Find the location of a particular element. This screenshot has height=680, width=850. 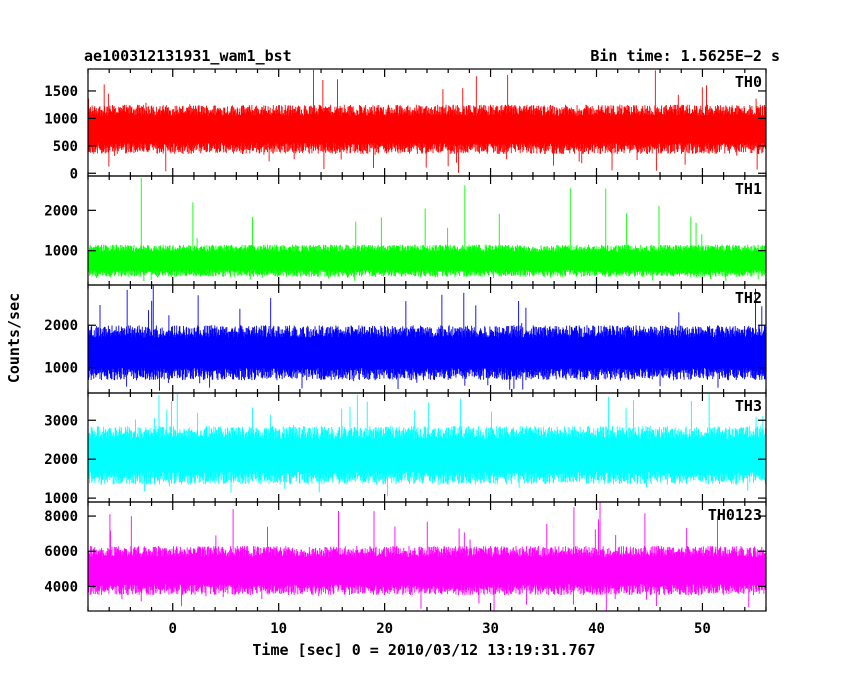

y-tick-label: 4000 is located at coordinates (61, 587).